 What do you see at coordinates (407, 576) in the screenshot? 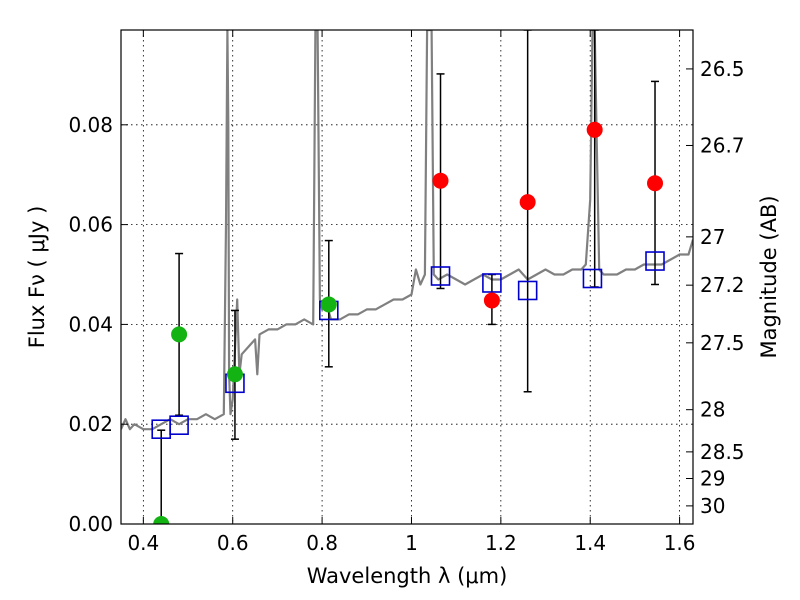
I see `x-axis-label: Wavelength λ (μm)` at bounding box center [407, 576].